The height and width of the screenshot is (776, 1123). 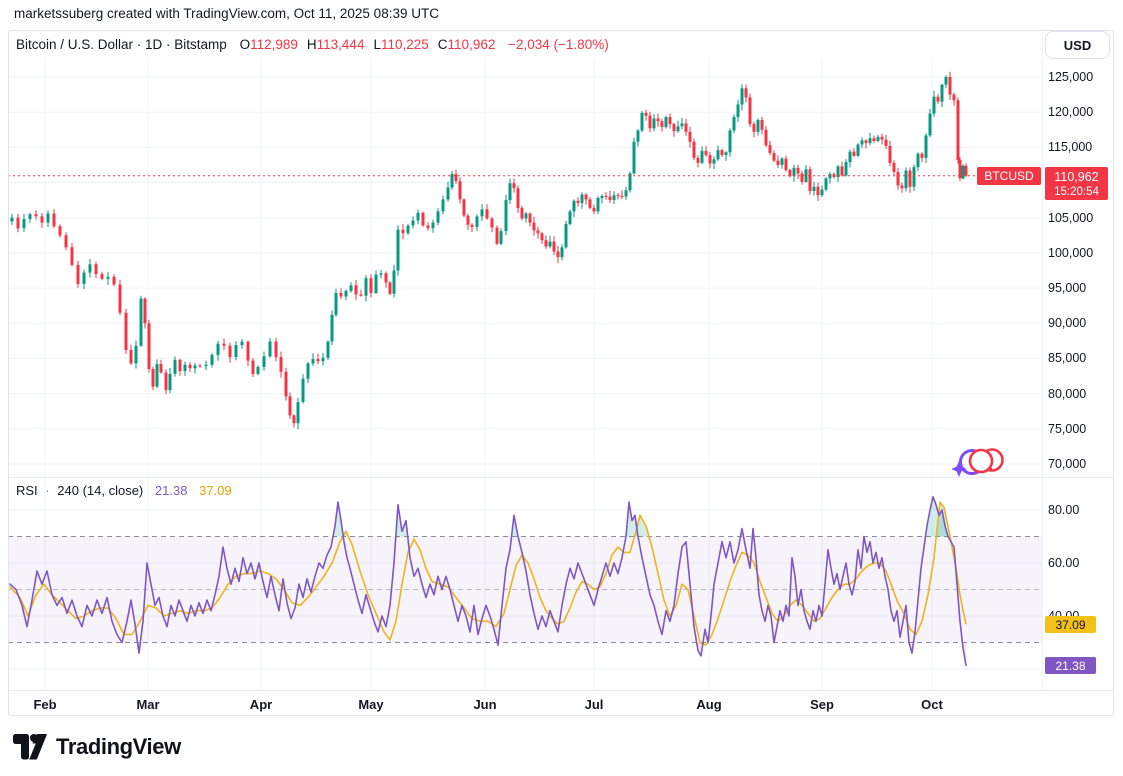 I want to click on rsi-ma-axis-label: 37.09, so click(x=1070, y=624).